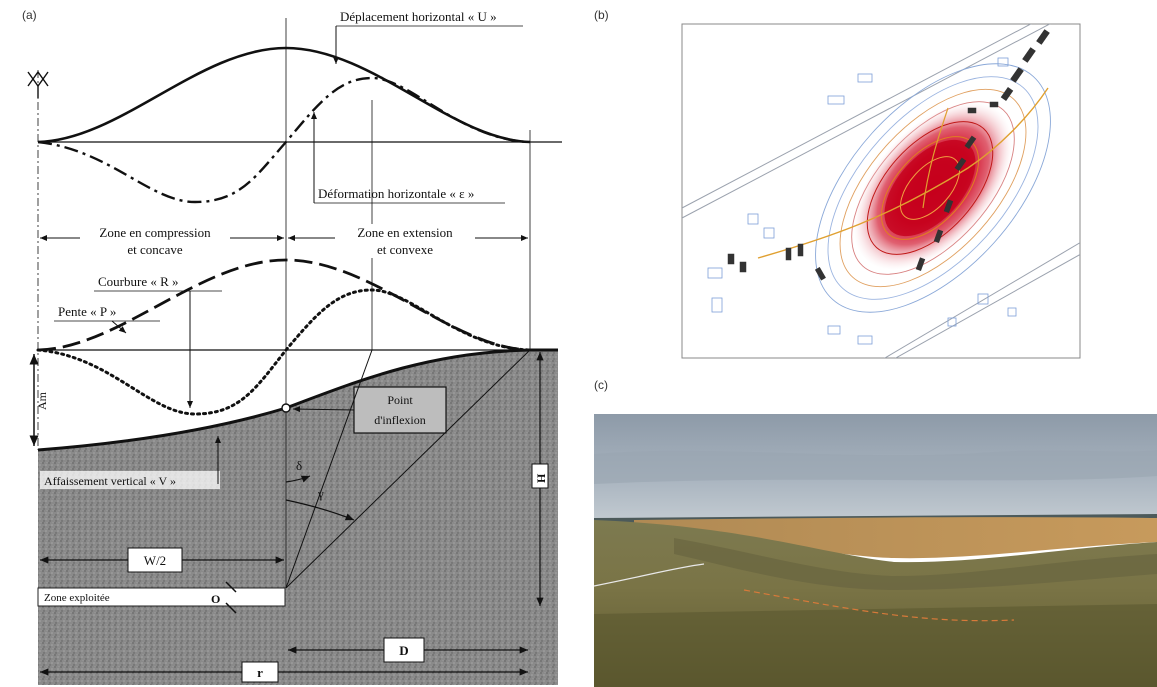 The height and width of the screenshot is (687, 1157). What do you see at coordinates (110, 481) in the screenshot?
I see `vertical-subsidence-label: Affaissement vertical « V »` at bounding box center [110, 481].